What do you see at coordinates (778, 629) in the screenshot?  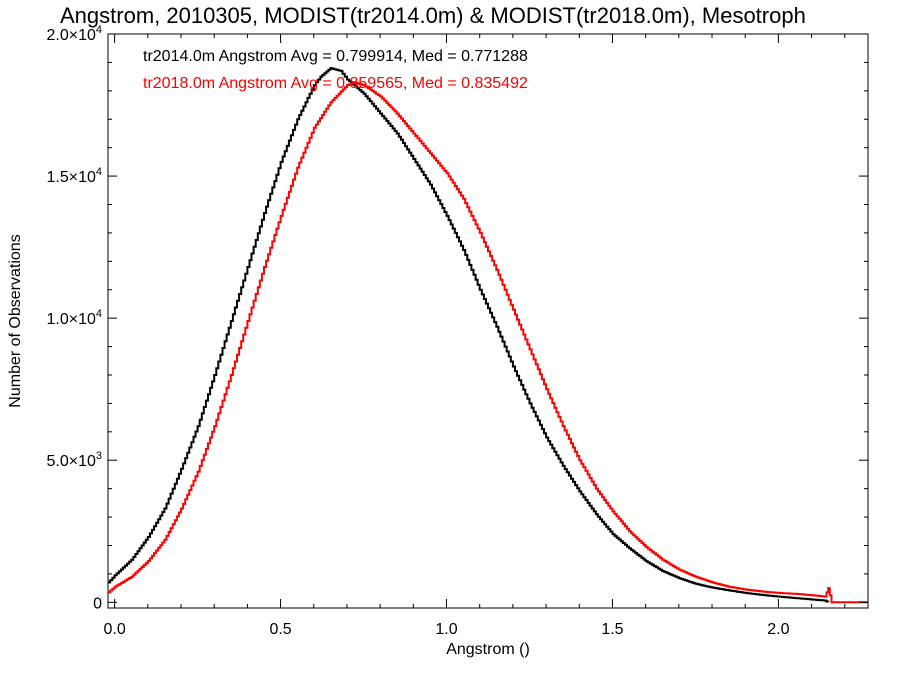 I see `x-tick-label: 2.0` at bounding box center [778, 629].